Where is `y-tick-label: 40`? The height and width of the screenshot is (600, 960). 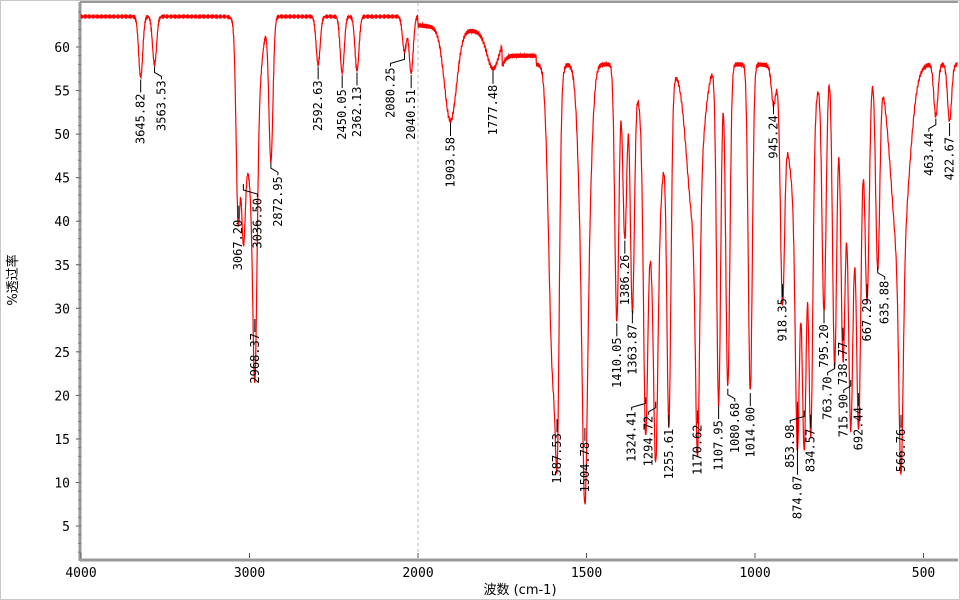 y-tick-label: 40 is located at coordinates (62, 222).